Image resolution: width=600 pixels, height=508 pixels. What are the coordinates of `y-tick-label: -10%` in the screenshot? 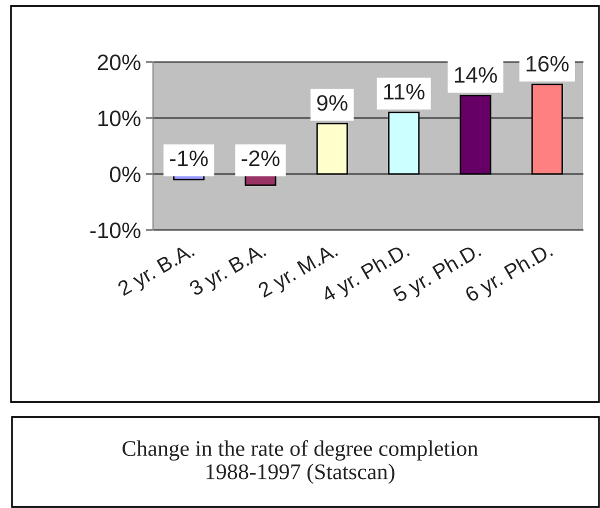 It's located at (115, 230).